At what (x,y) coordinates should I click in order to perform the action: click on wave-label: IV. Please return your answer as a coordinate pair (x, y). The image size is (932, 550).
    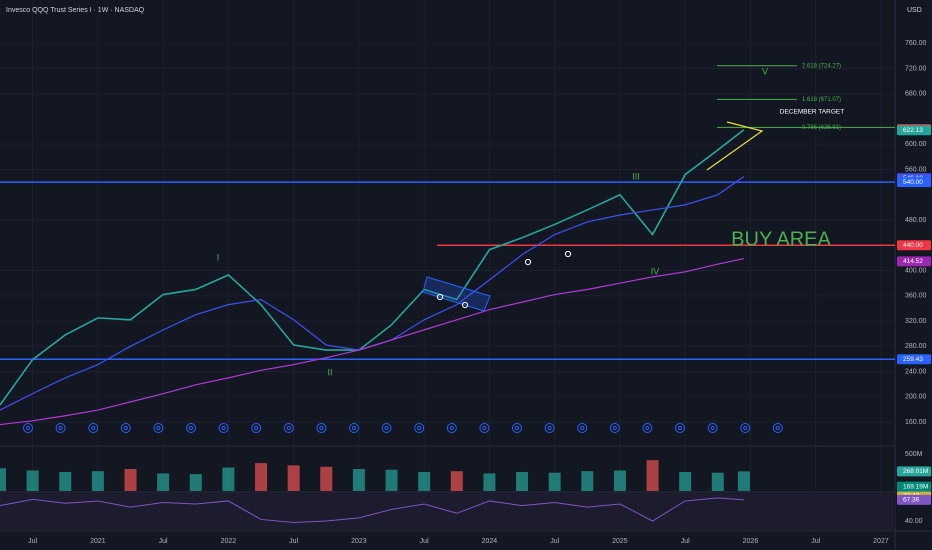
    Looking at the image, I should click on (655, 271).